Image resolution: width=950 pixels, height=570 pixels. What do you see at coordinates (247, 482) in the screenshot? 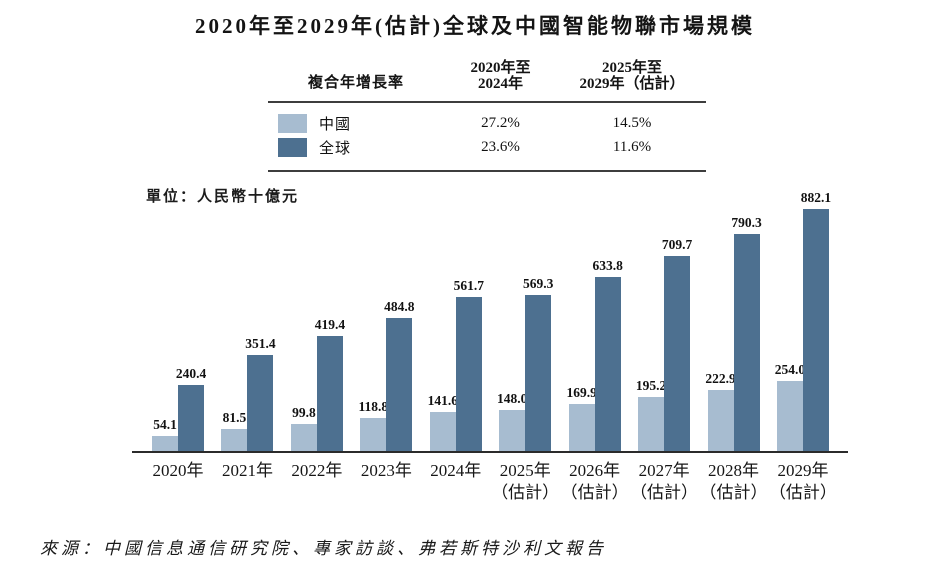
I see `x-axis-label-2021年: 2021年` at bounding box center [247, 482].